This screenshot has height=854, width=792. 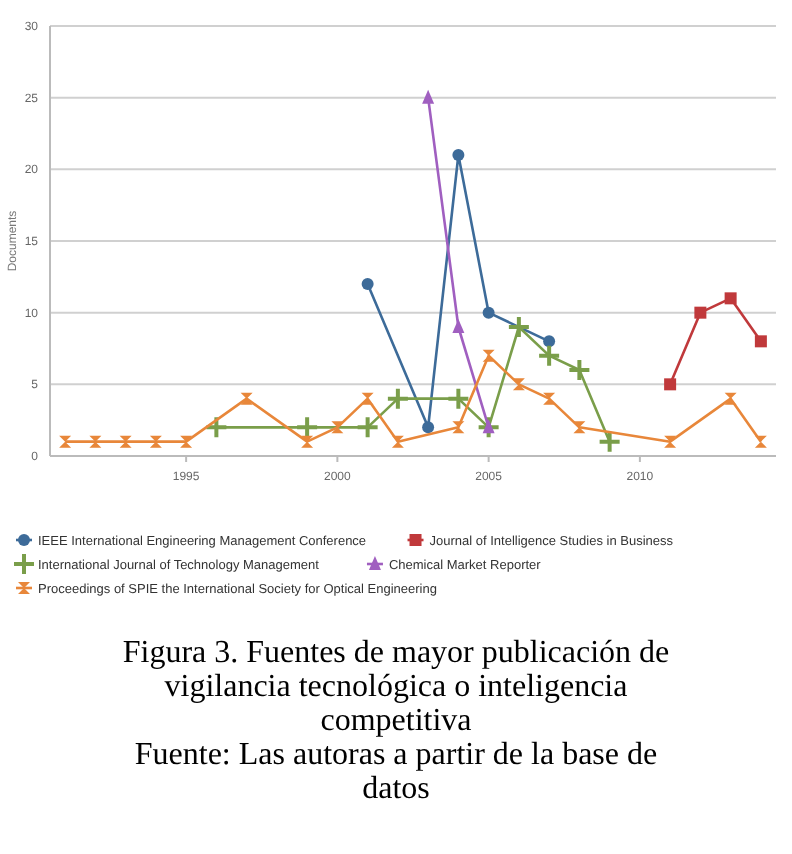 What do you see at coordinates (396, 687) in the screenshot?
I see `text: Figura 3. Fuentes de mayor publicación de vigilancia tecnológica o inteligencia competitiva` at bounding box center [396, 687].